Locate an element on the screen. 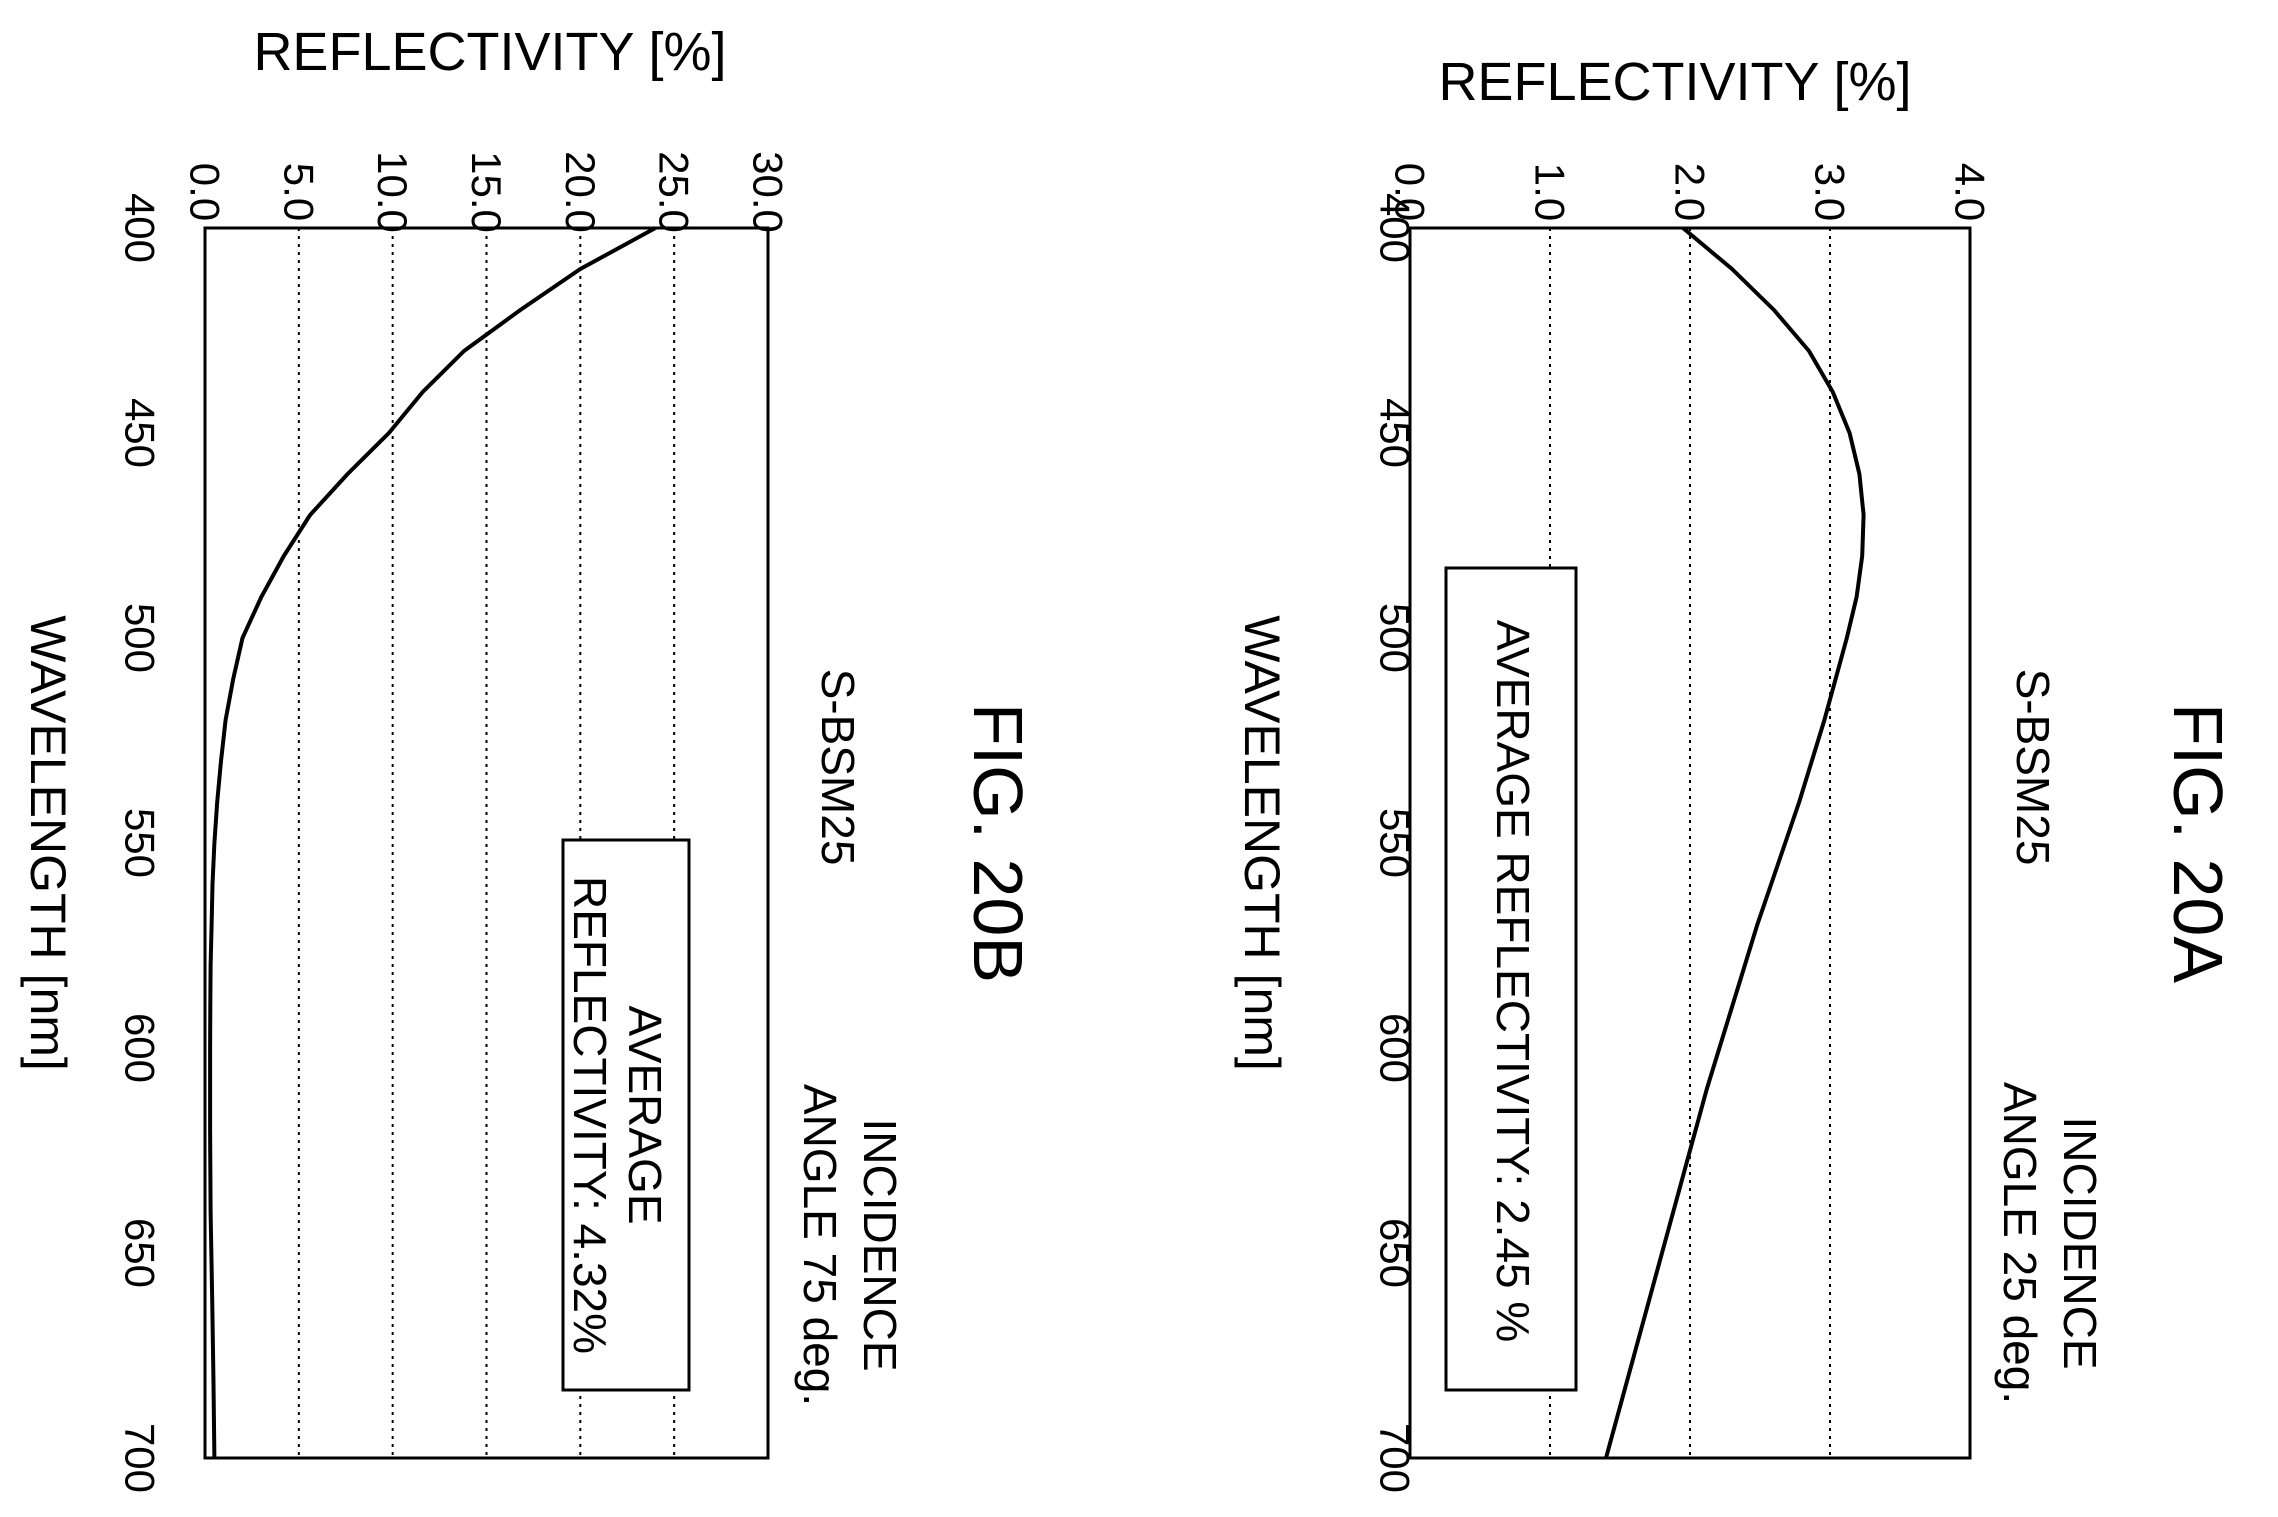  figure-label: FIG. 20A is located at coordinates (2198, 843).